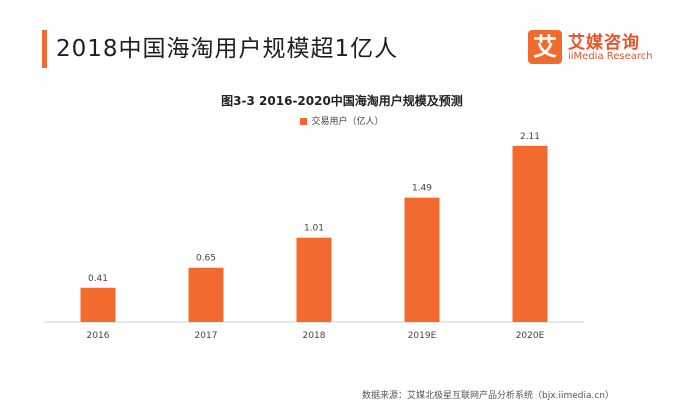 The image size is (684, 406). I want to click on brand-logo: 艾 艾媒咨询 iiMedia Research, so click(593, 49).